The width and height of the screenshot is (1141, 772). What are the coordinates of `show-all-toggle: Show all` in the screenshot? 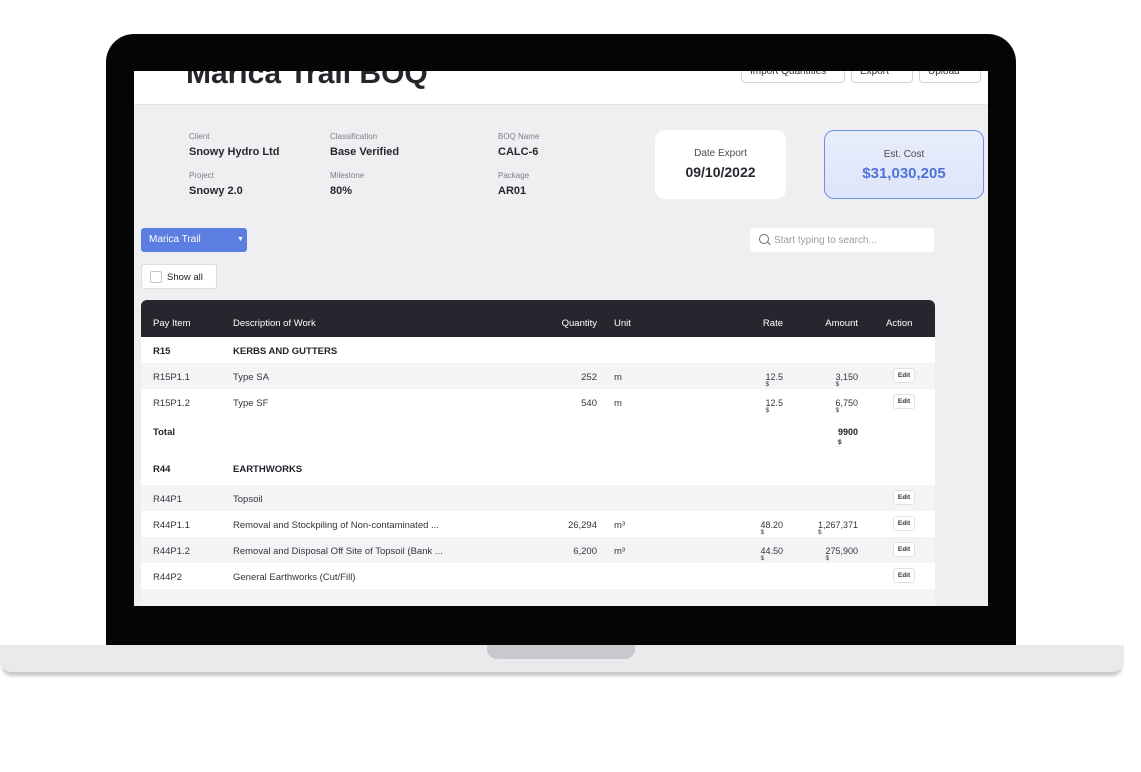 It's located at (179, 276).